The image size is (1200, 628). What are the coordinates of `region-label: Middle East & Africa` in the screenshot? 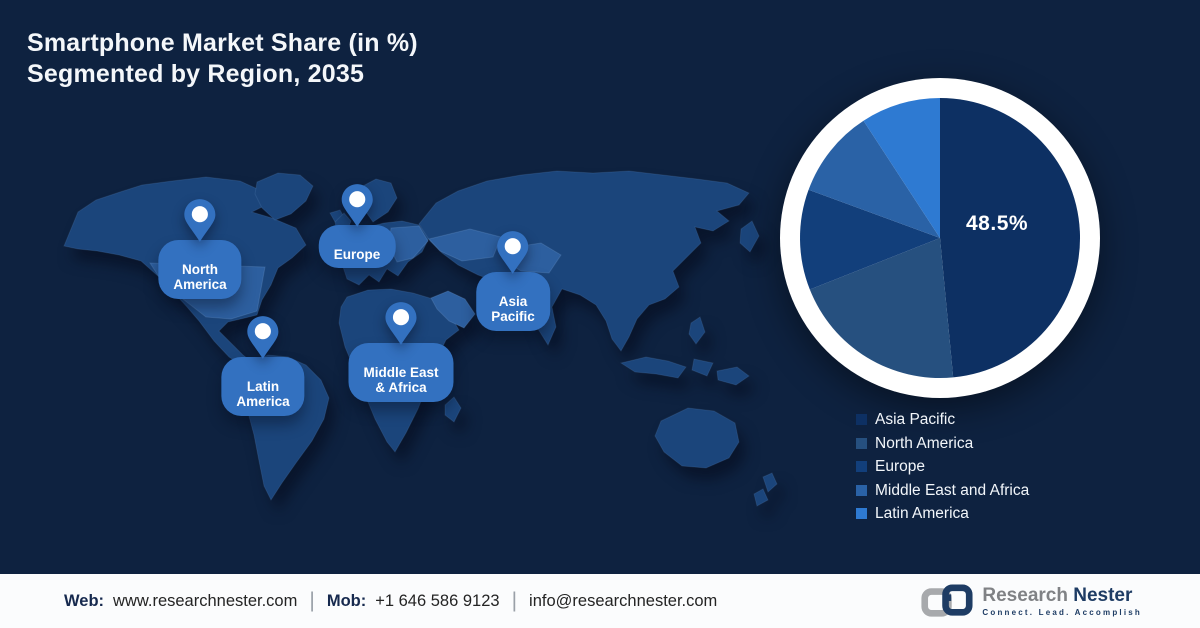 It's located at (401, 380).